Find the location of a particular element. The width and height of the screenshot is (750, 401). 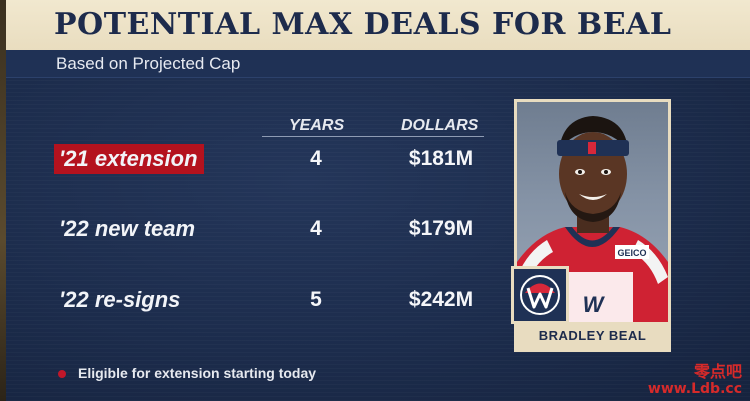

footnote-bullet-icon is located at coordinates (62, 374).